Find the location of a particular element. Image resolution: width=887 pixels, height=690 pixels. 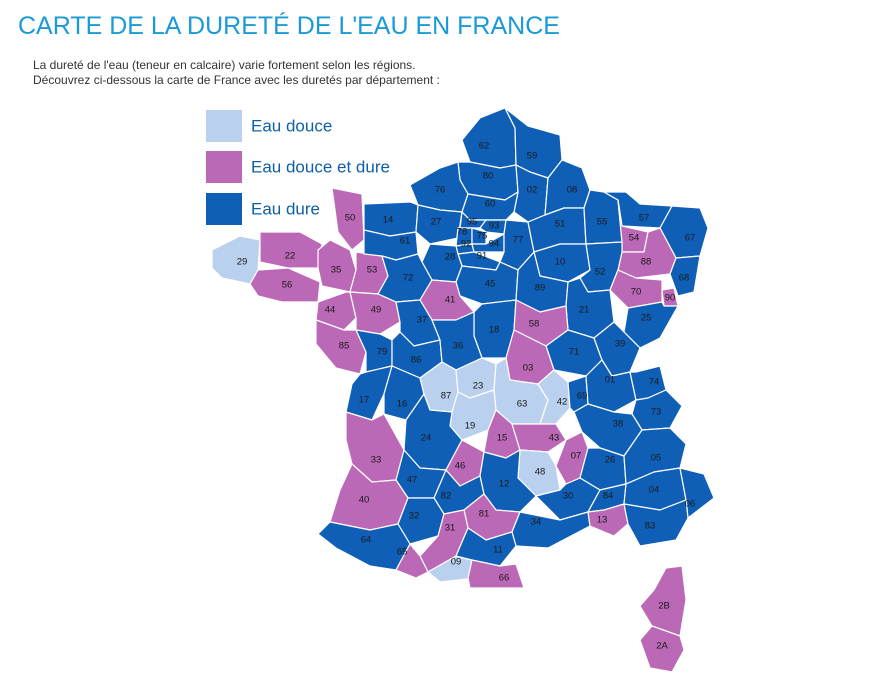

department-label-64: 64 is located at coordinates (366, 540).